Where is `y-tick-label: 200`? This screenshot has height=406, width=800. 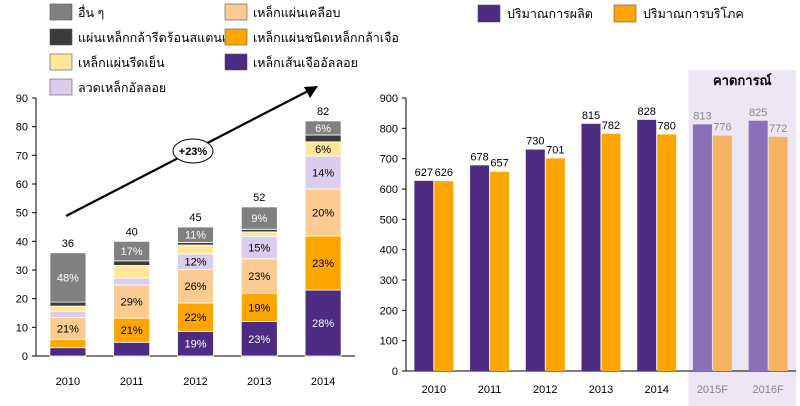 y-tick-label: 200 is located at coordinates (389, 311).